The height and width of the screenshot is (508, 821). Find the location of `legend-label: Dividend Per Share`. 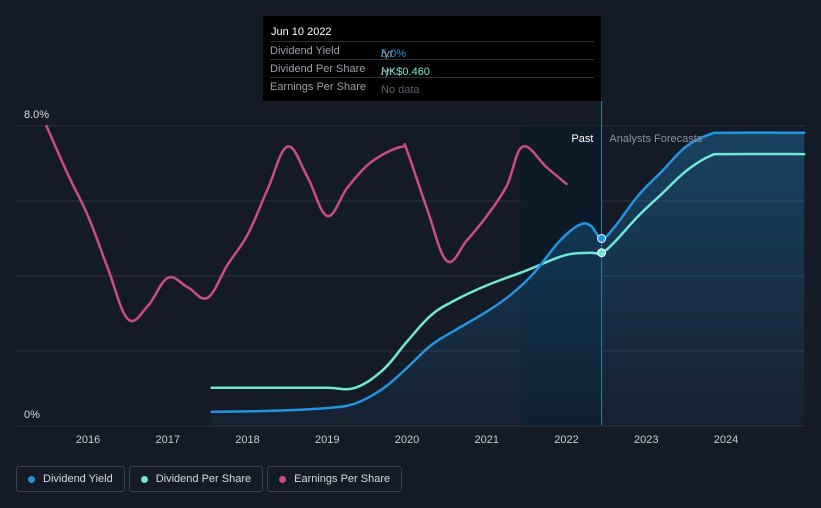

legend-label: Dividend Per Share is located at coordinates (203, 479).